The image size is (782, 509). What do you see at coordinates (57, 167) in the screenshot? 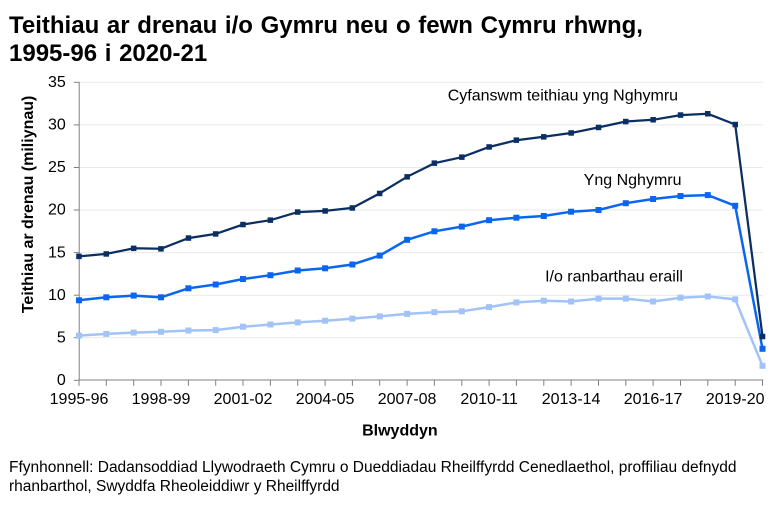
I see `svg-text: 25` at bounding box center [57, 167].